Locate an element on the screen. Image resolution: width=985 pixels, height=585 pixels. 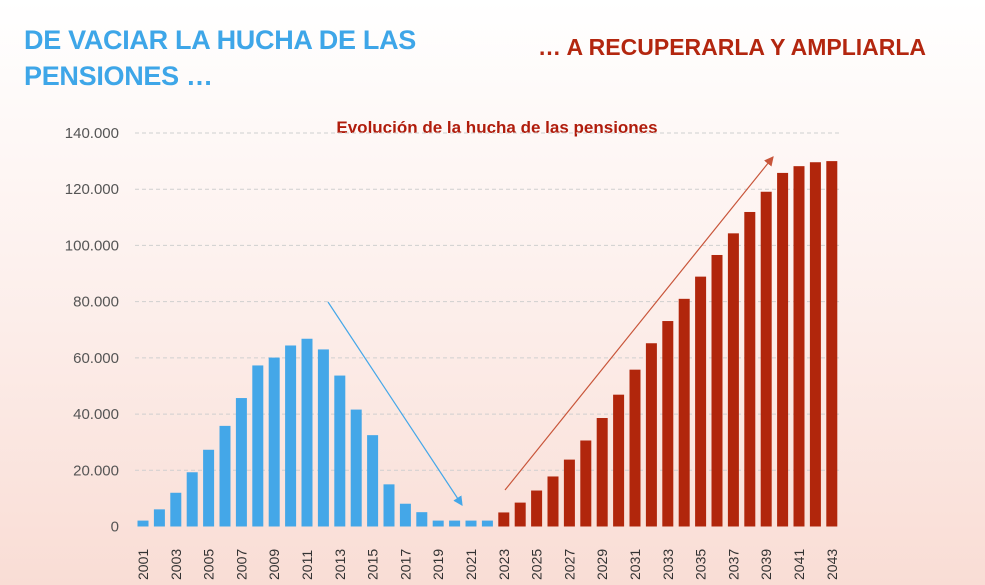
bar-2030 is located at coordinates (619, 460).